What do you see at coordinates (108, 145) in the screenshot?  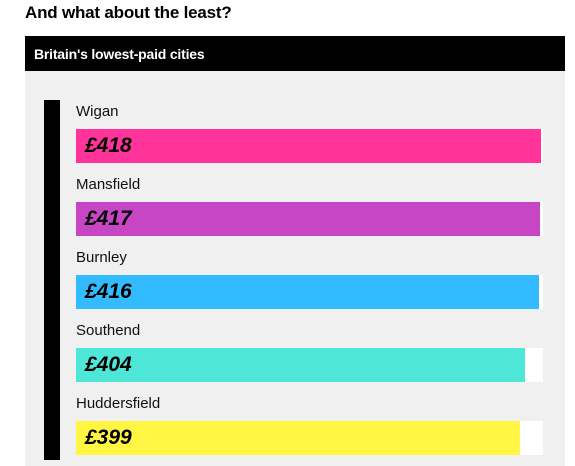 I see `bar-value-label: £418` at bounding box center [108, 145].